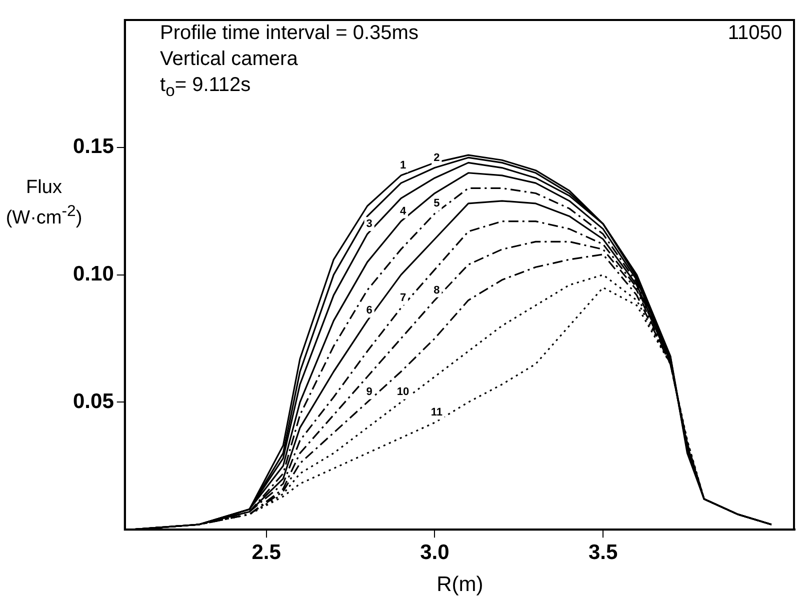 Image resolution: width=796 pixels, height=610 pixels. I want to click on series-label: 1, so click(403, 165).